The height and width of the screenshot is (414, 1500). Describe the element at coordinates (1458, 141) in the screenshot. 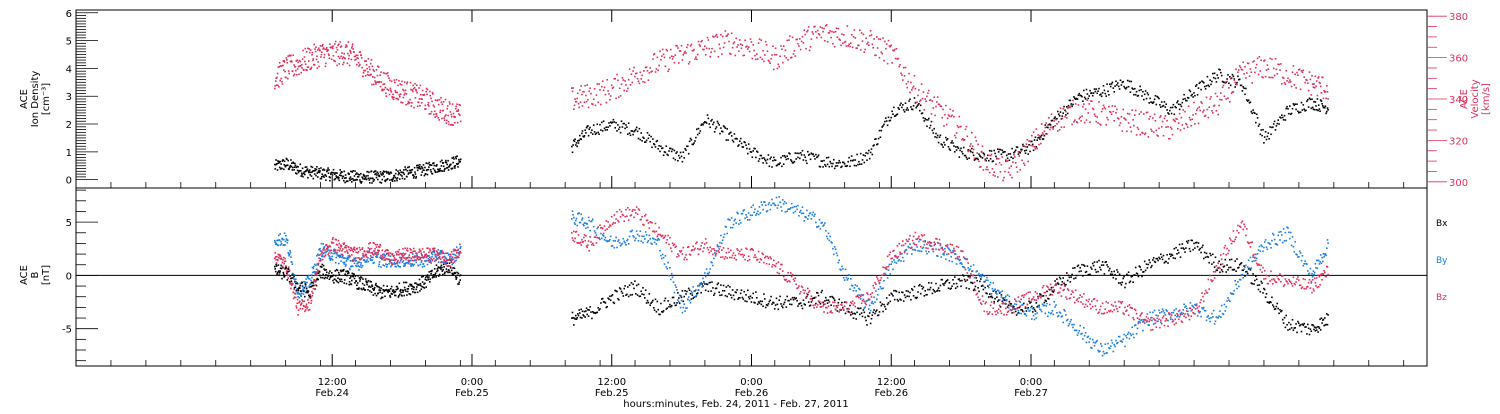

I see `velocity-tick-label: 320` at that location.